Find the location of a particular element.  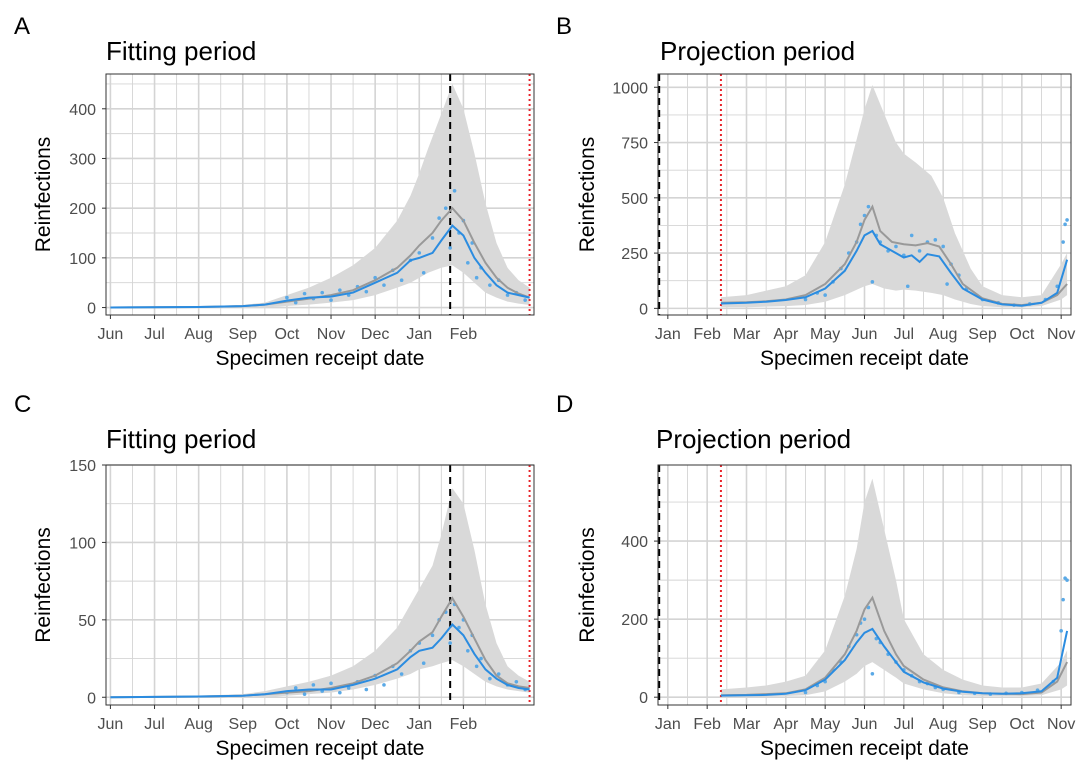

panel-d-y-axis-label: Reinfections is located at coordinates (587, 585).